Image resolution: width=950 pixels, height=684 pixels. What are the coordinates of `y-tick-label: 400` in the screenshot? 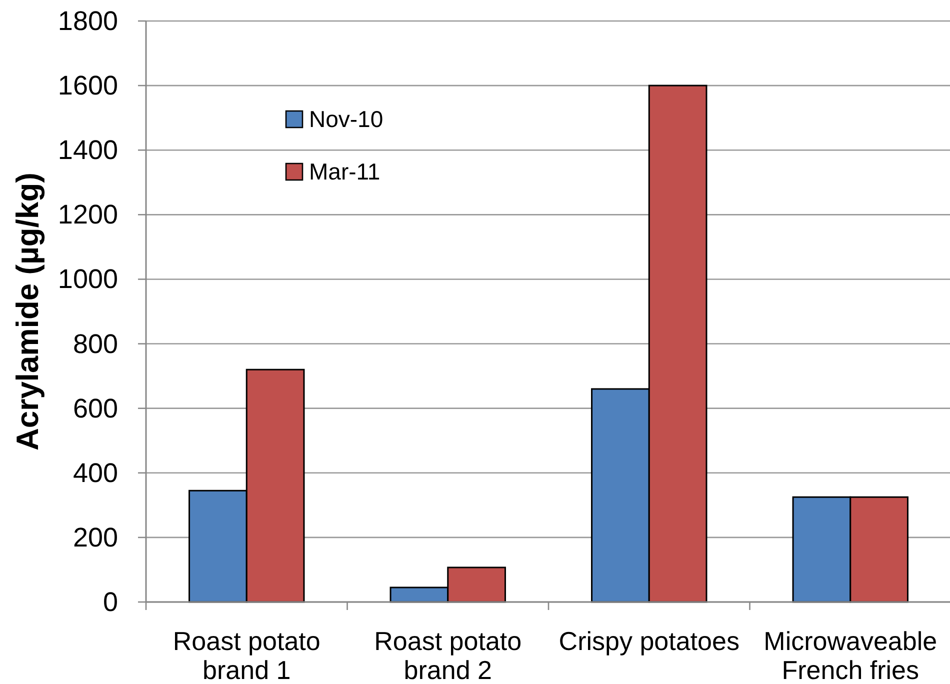 It's located at (95, 473).